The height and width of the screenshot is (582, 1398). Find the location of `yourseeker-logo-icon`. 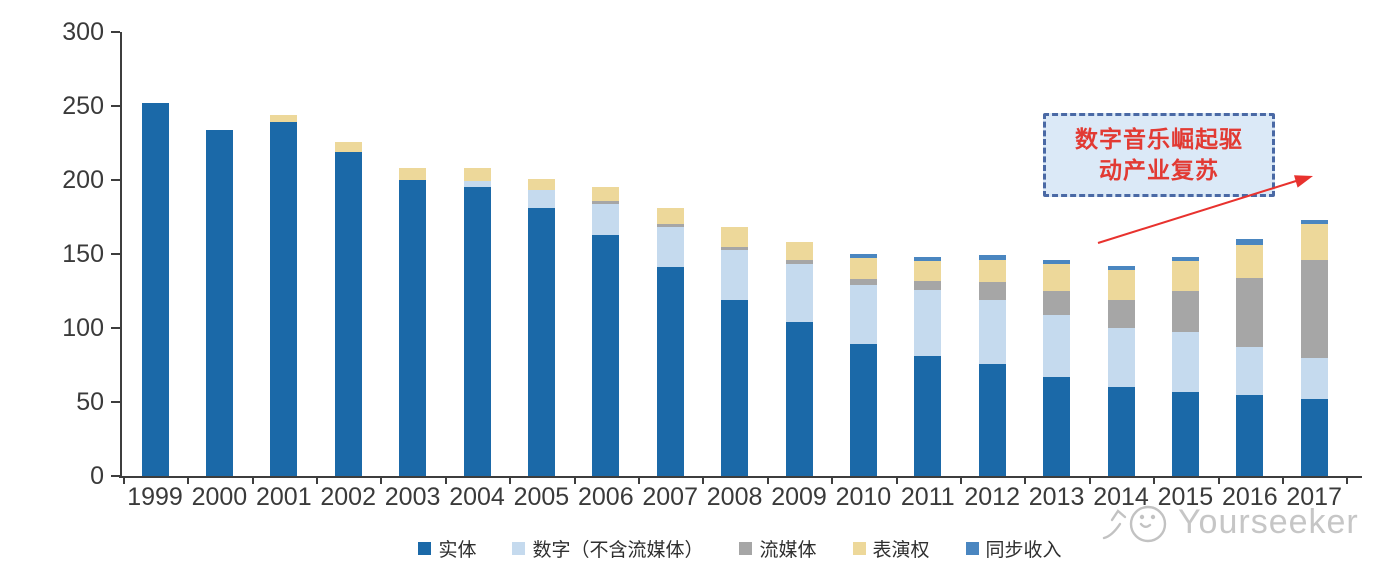

yourseeker-logo-icon is located at coordinates (1134, 524).